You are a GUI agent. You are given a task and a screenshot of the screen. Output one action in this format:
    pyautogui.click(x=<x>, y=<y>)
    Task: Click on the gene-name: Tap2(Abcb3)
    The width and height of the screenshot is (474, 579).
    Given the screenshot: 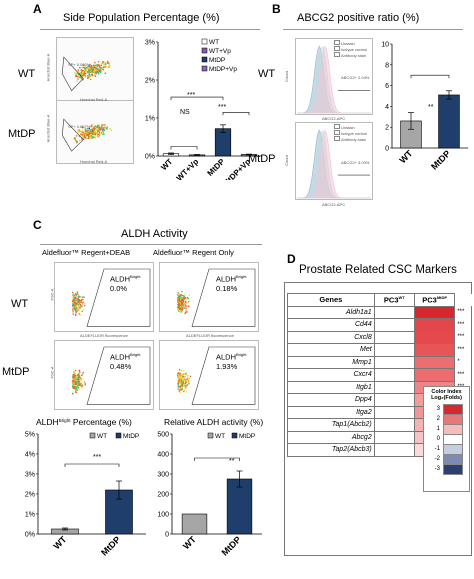 What is the action you would take?
    pyautogui.click(x=331, y=450)
    